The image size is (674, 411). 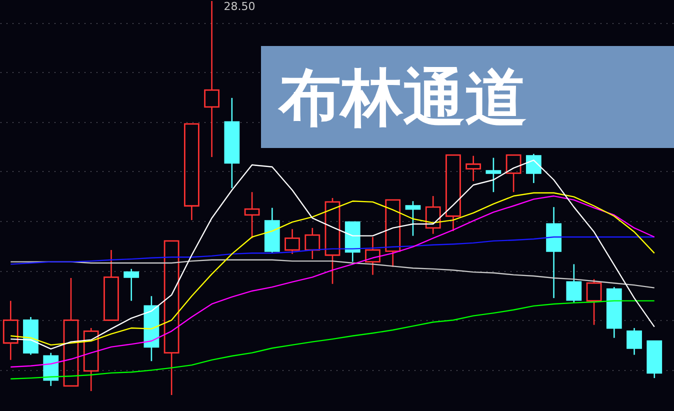 I want to click on text: 布林通道, so click(x=403, y=97).